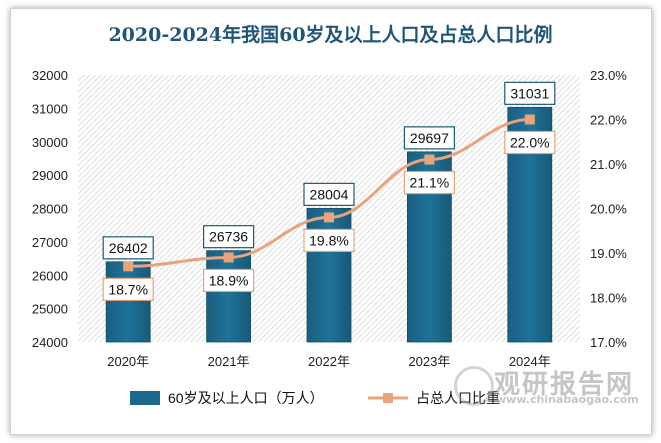  What do you see at coordinates (608, 75) in the screenshot?
I see `right-axis-tick-label: 23.0%` at bounding box center [608, 75].